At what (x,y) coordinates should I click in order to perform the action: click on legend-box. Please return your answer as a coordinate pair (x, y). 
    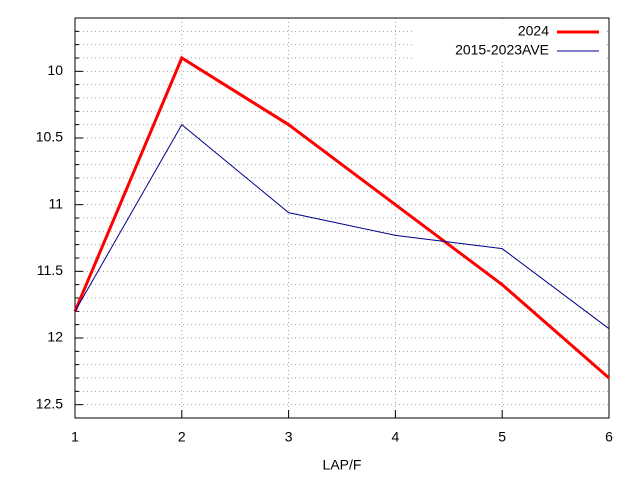
    Looking at the image, I should click on (509, 41).